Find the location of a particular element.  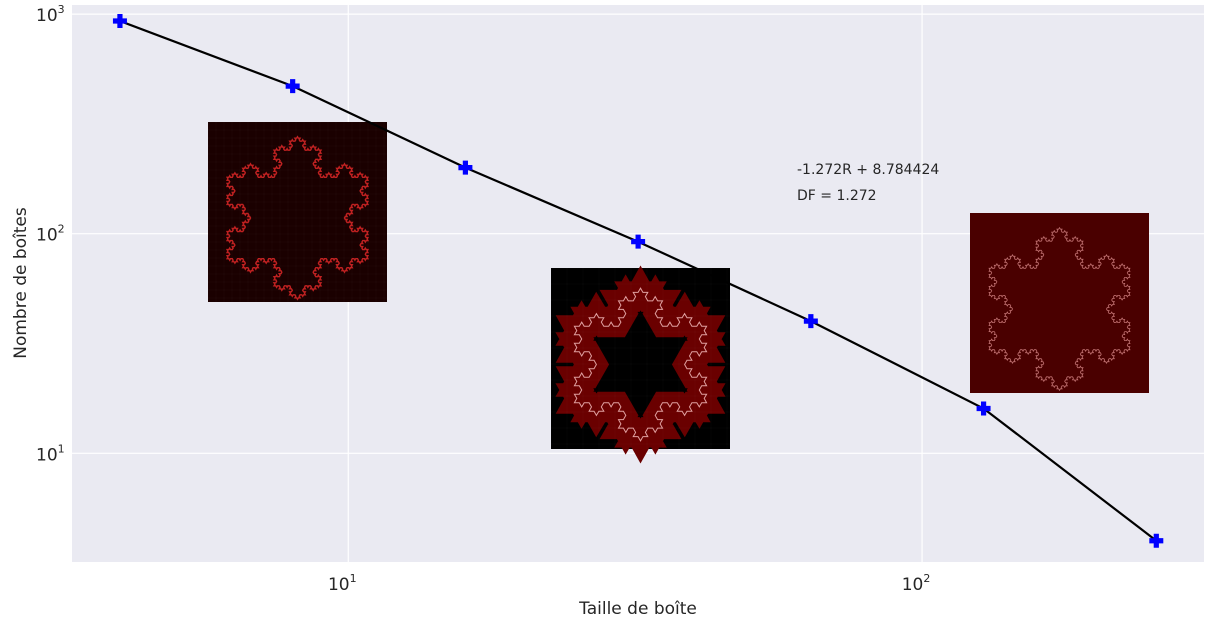

x-tick-label: 10² is located at coordinates (916, 583).